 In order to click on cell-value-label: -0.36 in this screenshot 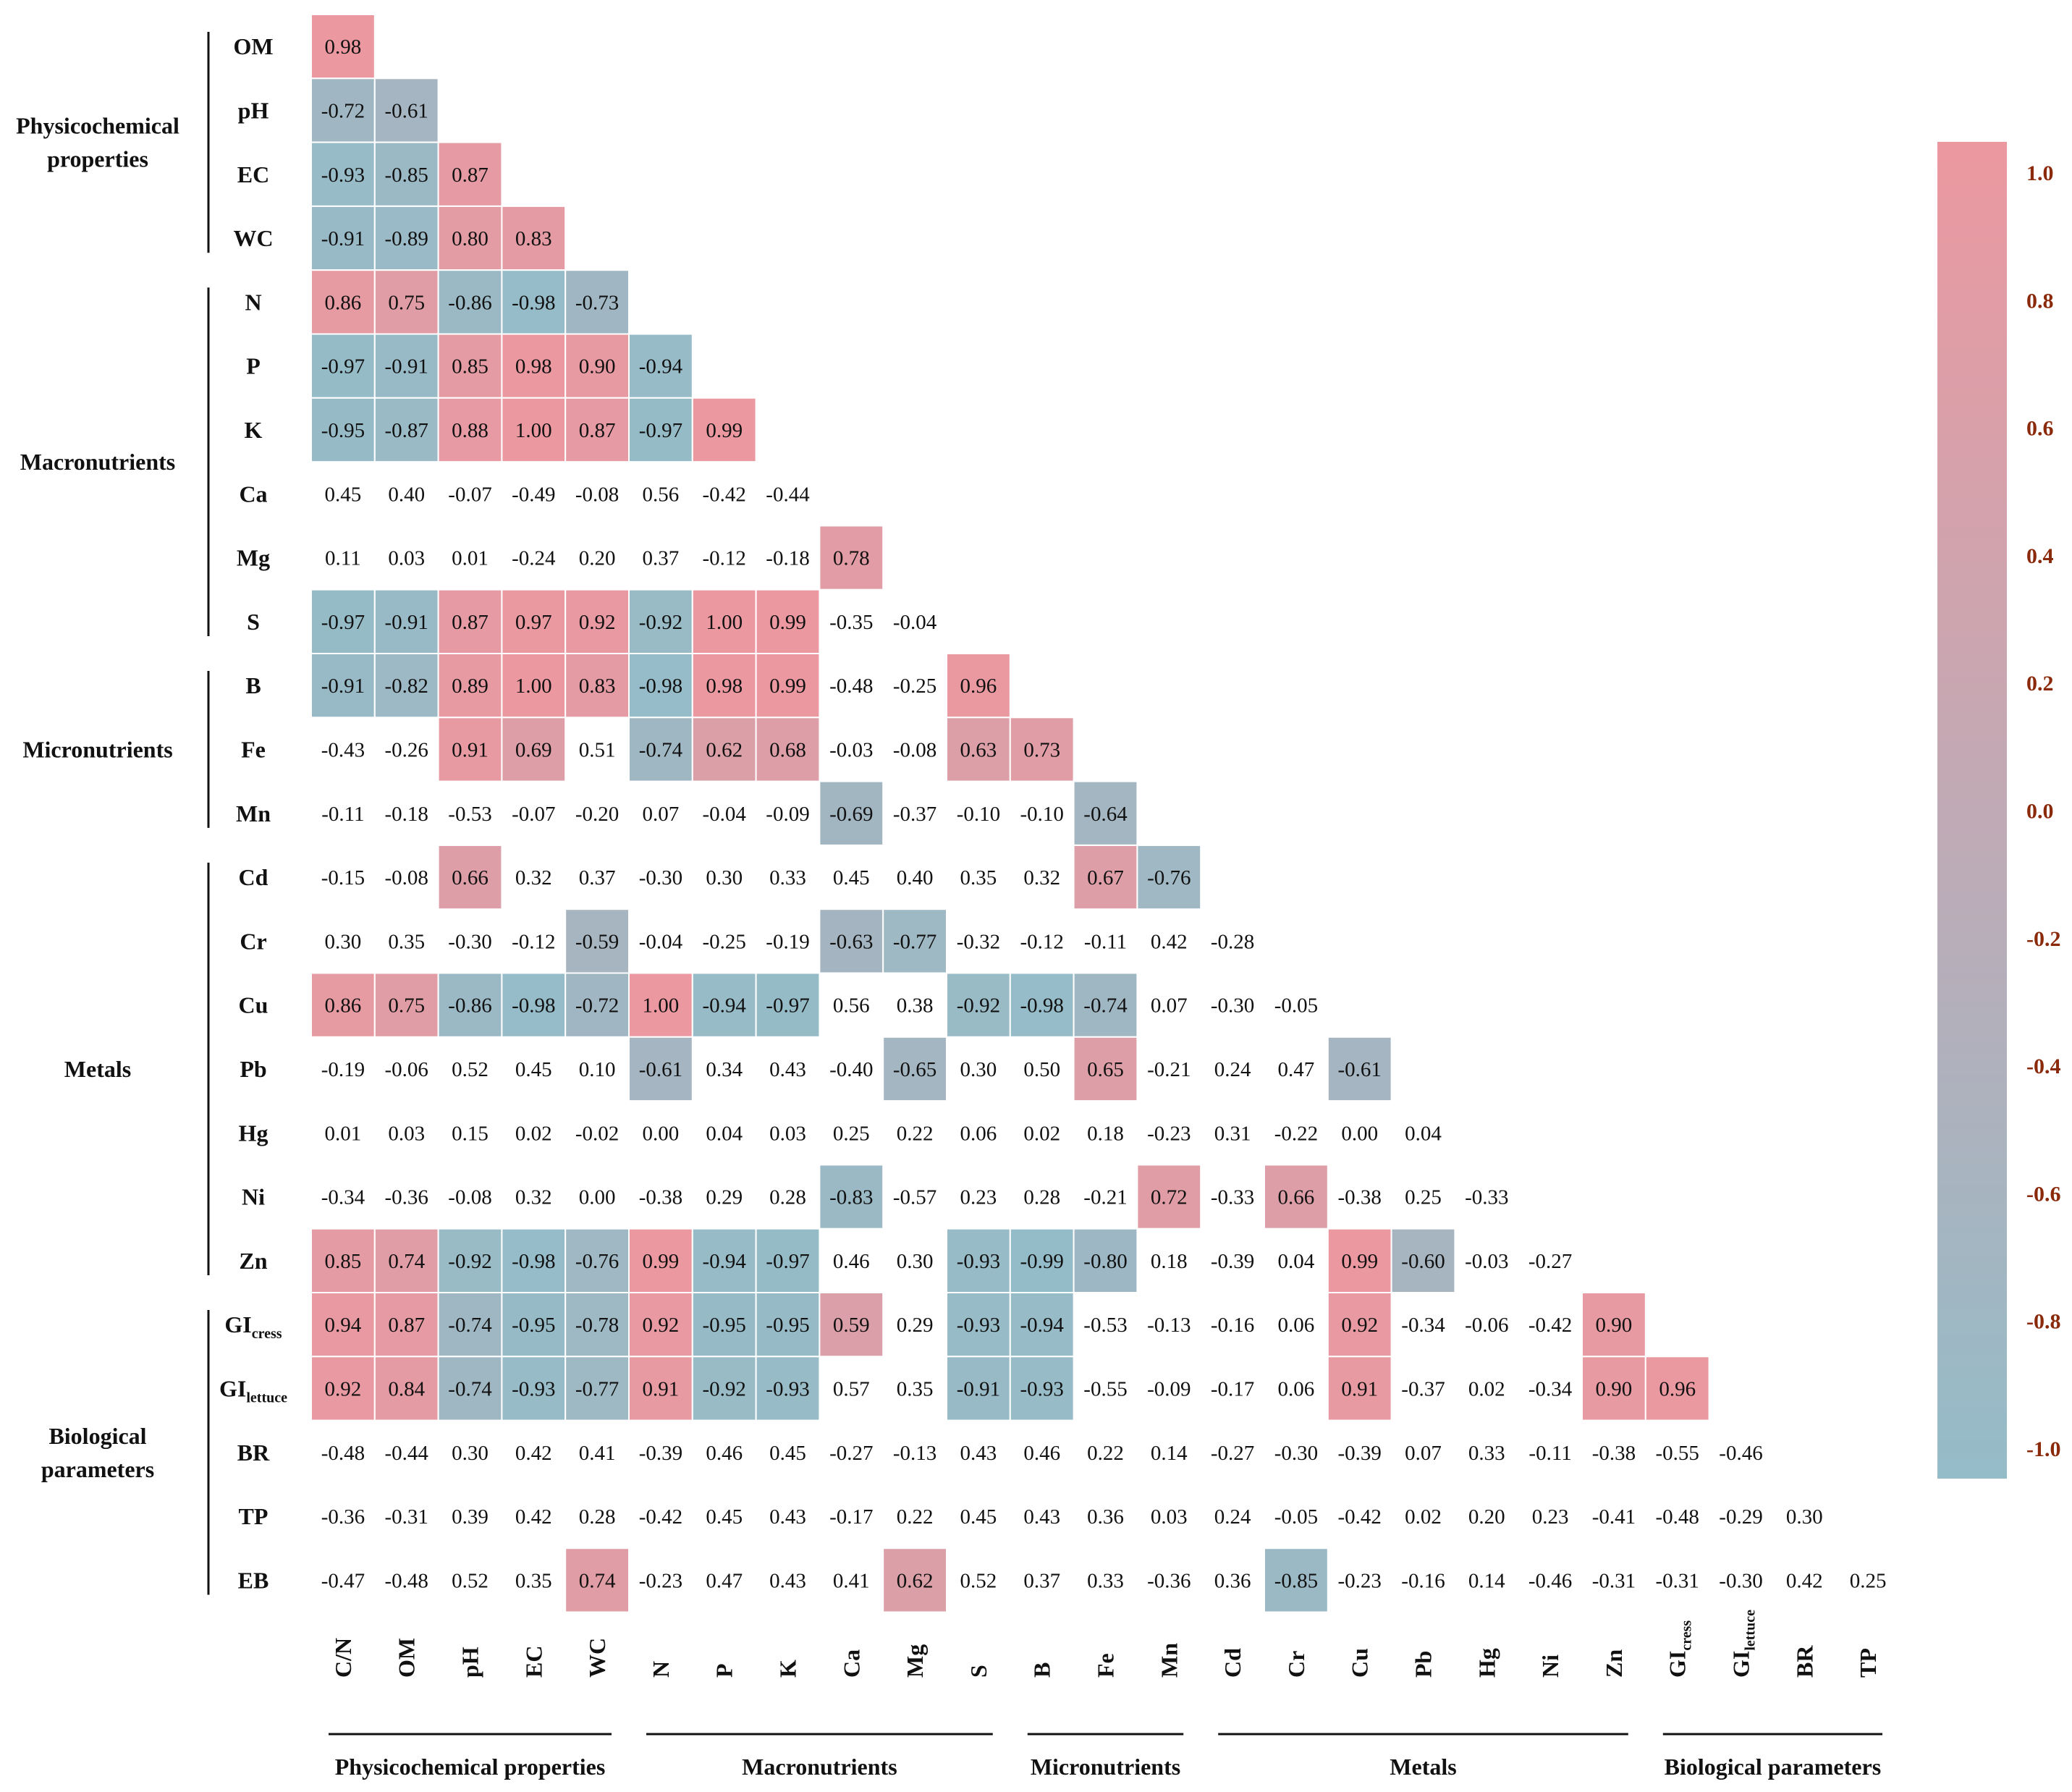, I will do `click(406, 1197)`.